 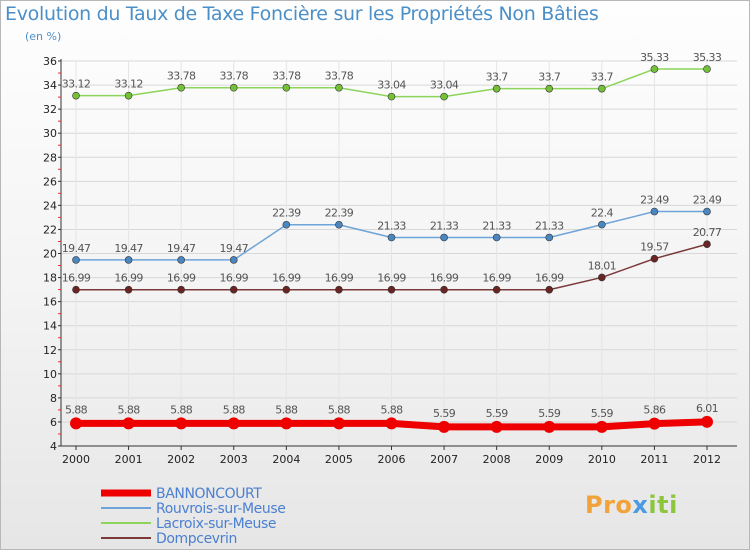 I want to click on data-label: 33.12, so click(x=128, y=84).